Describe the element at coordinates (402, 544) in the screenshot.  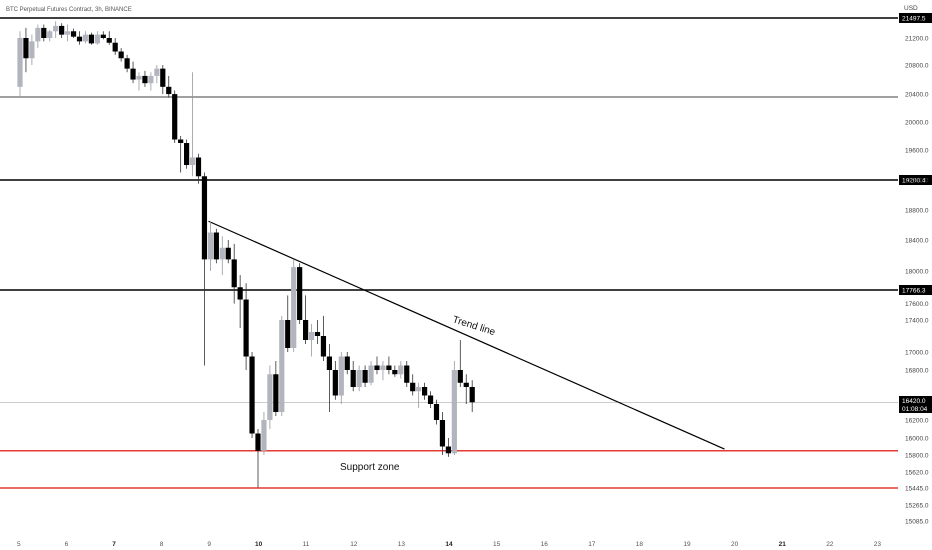
I see `x-tick-label-8: 13` at that location.